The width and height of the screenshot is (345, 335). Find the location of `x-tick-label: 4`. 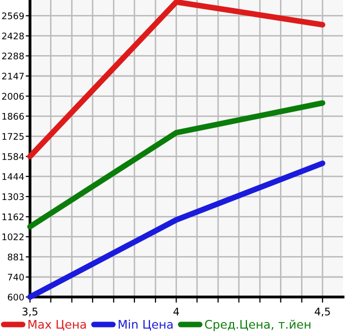

x-tick-label: 4 is located at coordinates (176, 312).